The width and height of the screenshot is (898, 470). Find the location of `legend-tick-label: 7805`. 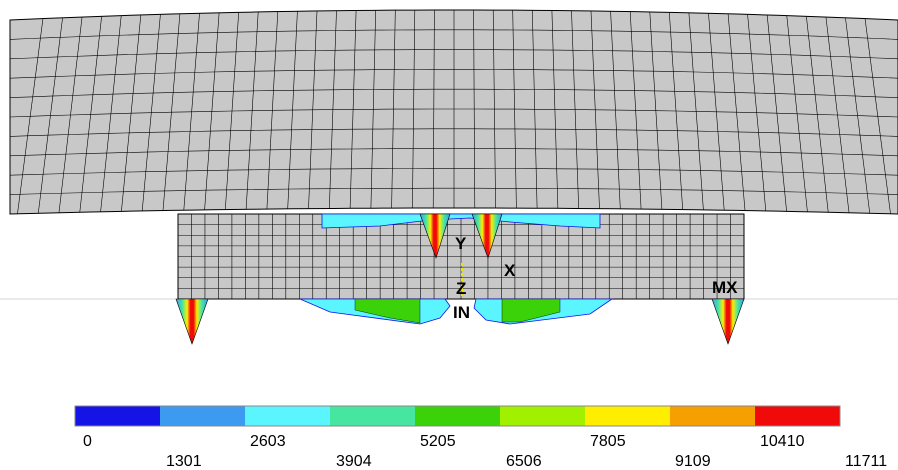

legend-tick-label: 7805 is located at coordinates (608, 441).